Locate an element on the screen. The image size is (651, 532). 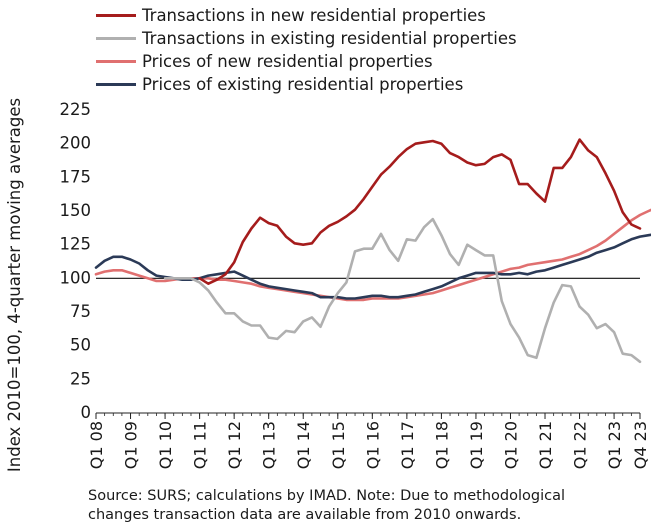
y-tick-label: 100 is located at coordinates (76, 277).